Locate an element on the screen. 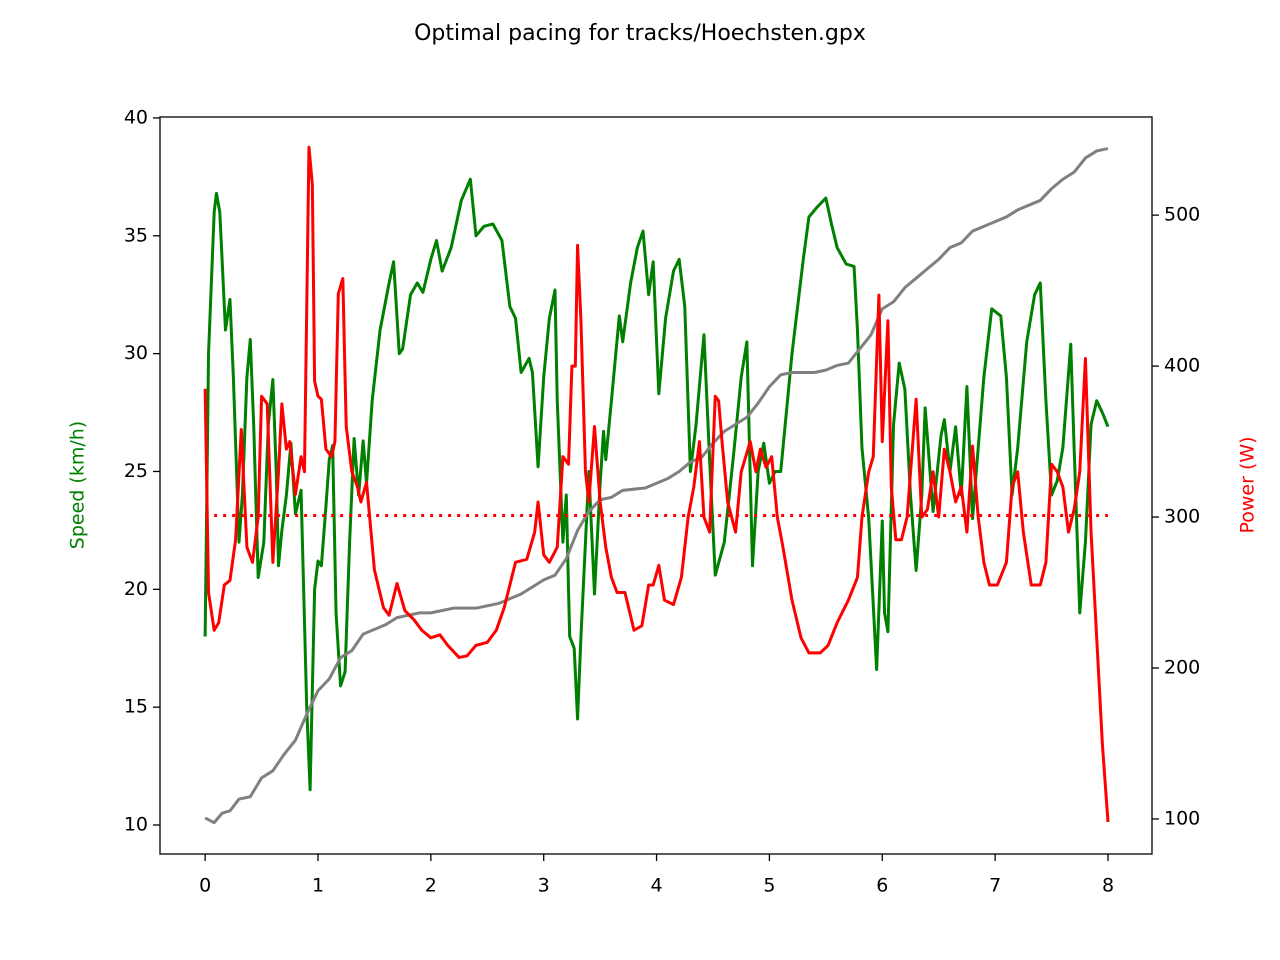 This screenshot has width=1280, height=960. y2-tick-label: 500 is located at coordinates (1182, 215).